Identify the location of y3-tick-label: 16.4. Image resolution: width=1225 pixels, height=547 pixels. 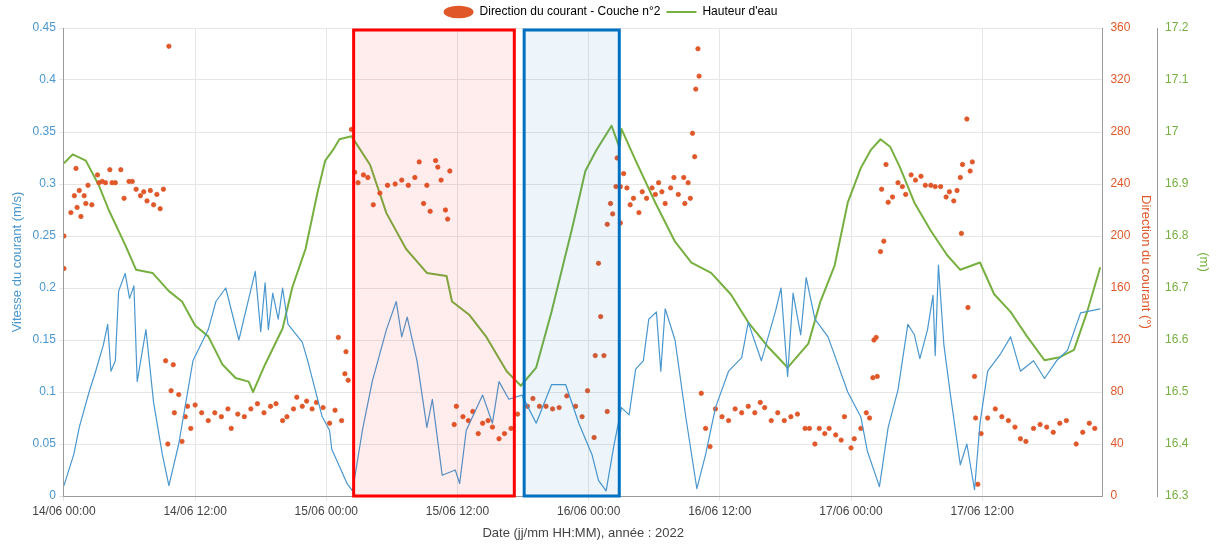
(1177, 443).